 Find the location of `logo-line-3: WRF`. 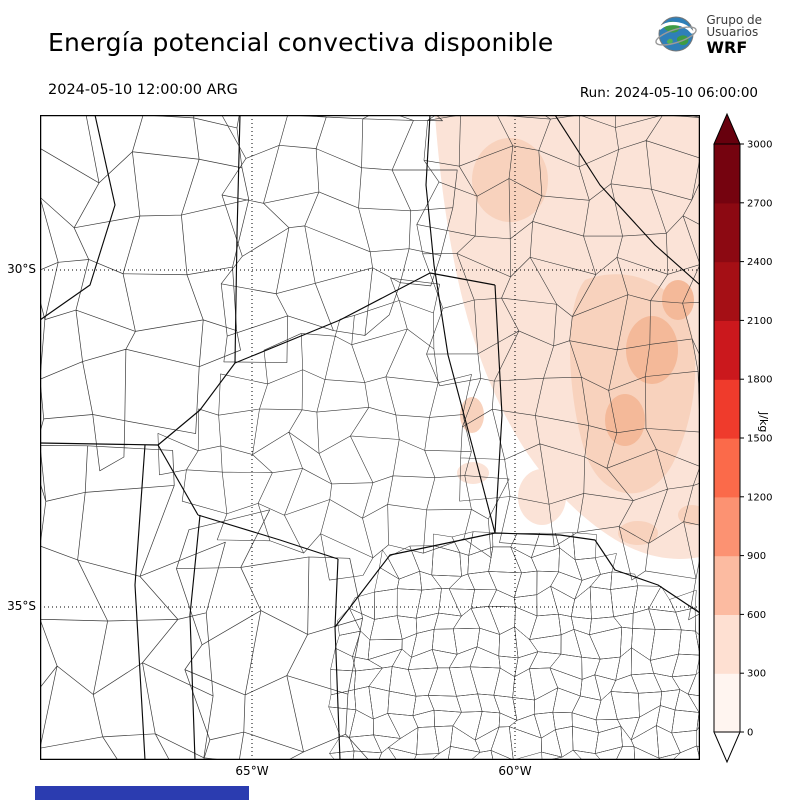

logo-line-3: WRF is located at coordinates (727, 47).